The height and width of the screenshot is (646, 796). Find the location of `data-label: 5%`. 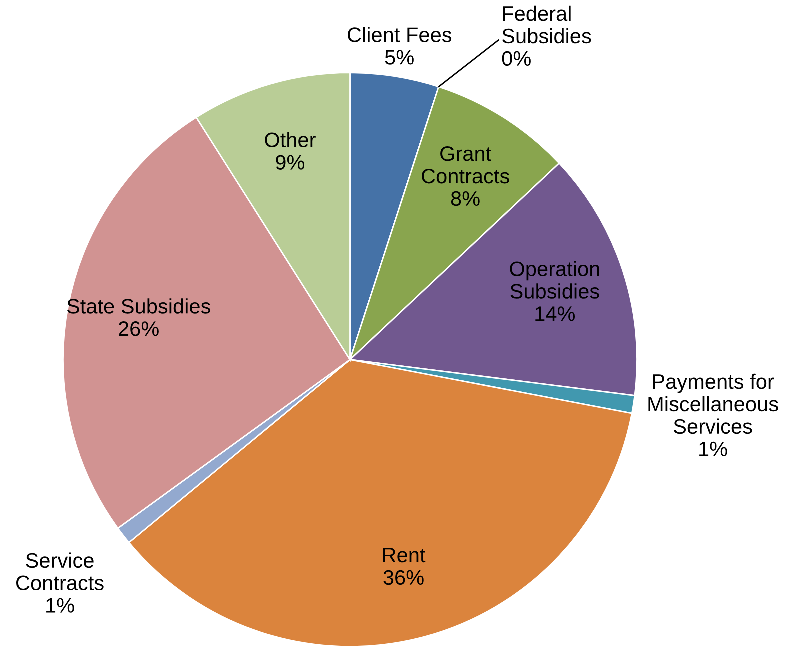

data-label: 5% is located at coordinates (399, 57).